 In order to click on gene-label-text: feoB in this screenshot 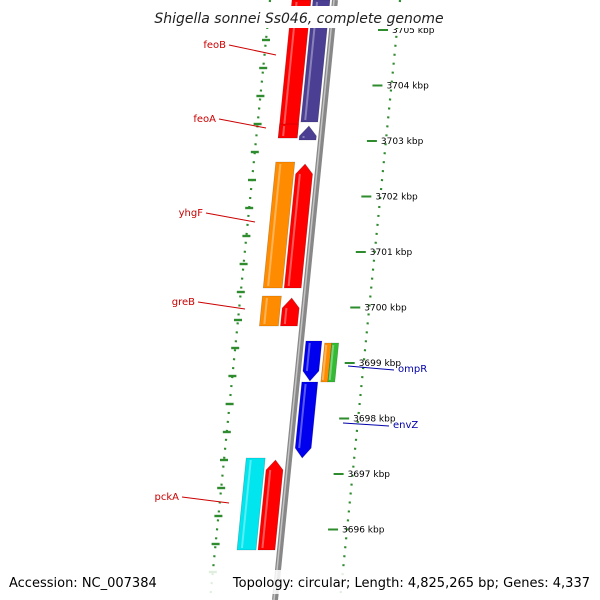, I will do `click(214, 45)`.